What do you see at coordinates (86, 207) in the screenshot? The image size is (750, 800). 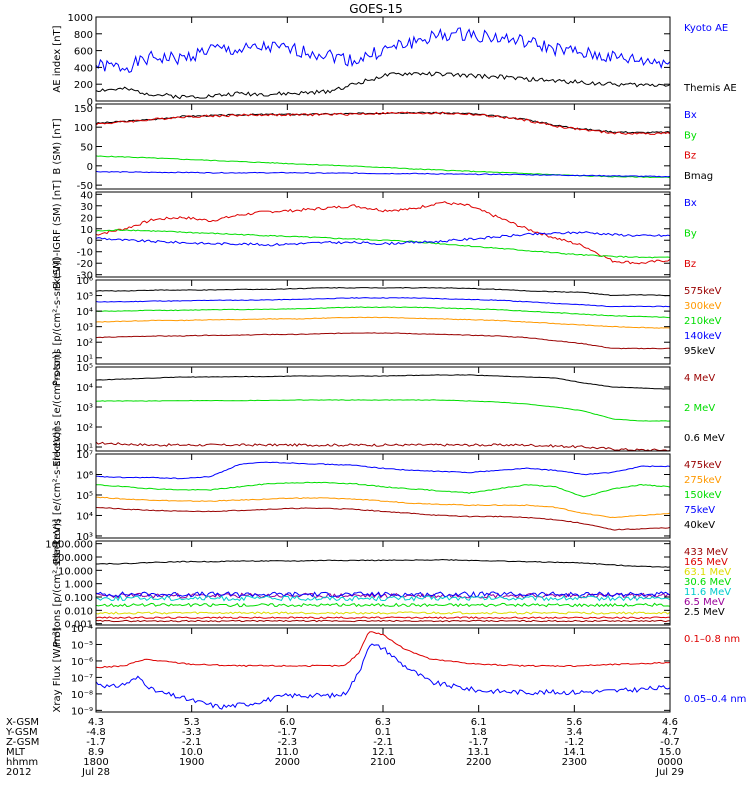 I see `y-tick-label: 30` at bounding box center [86, 207].